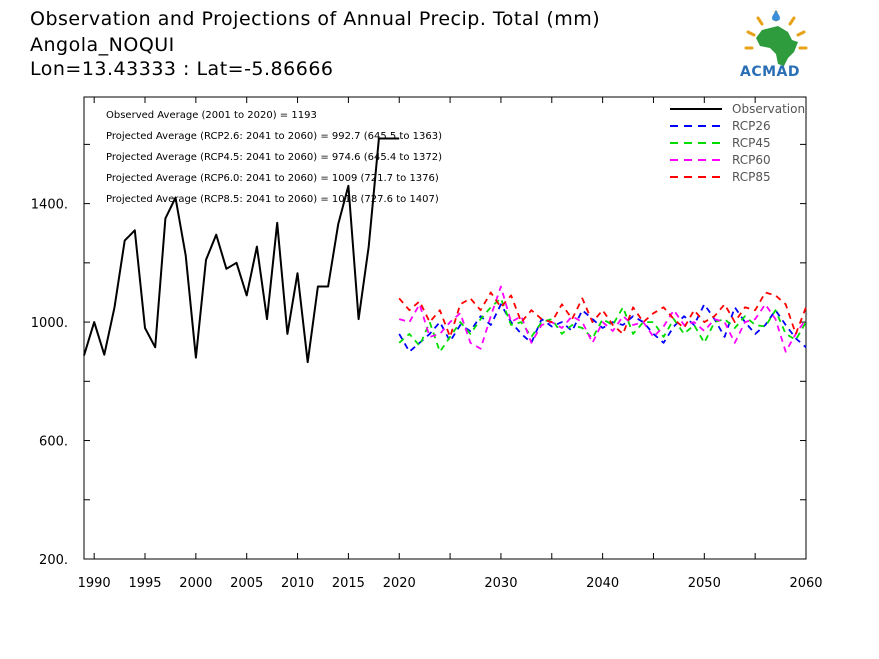  Describe the element at coordinates (144, 583) in the screenshot. I see `x-tick-label: 1995` at that location.